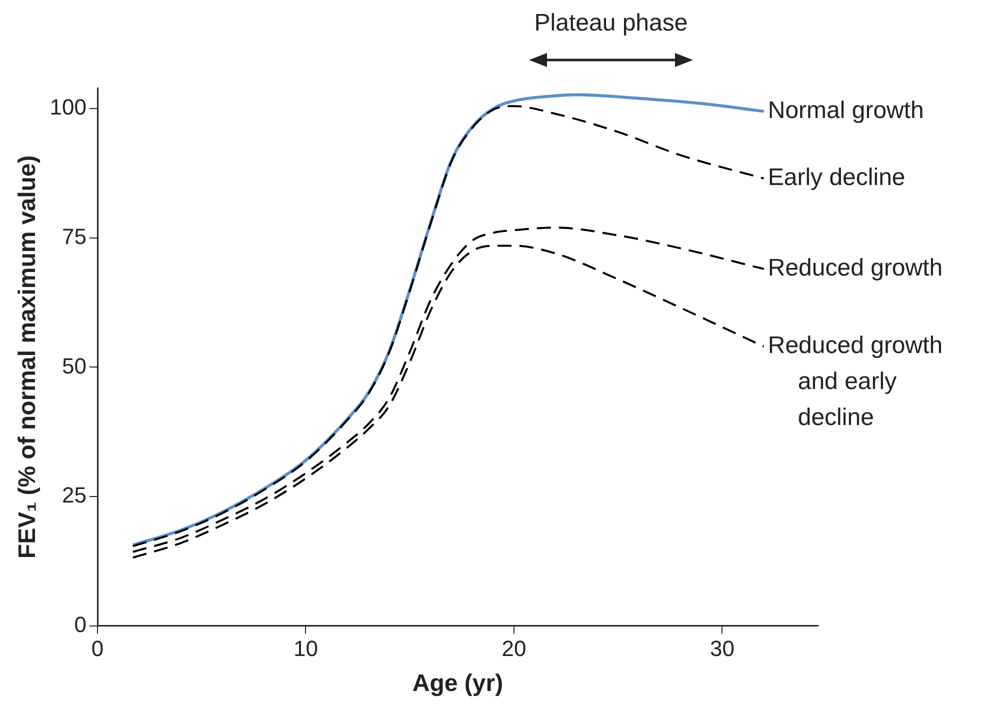  What do you see at coordinates (722, 649) in the screenshot?
I see `x-tick-label: 30` at bounding box center [722, 649].